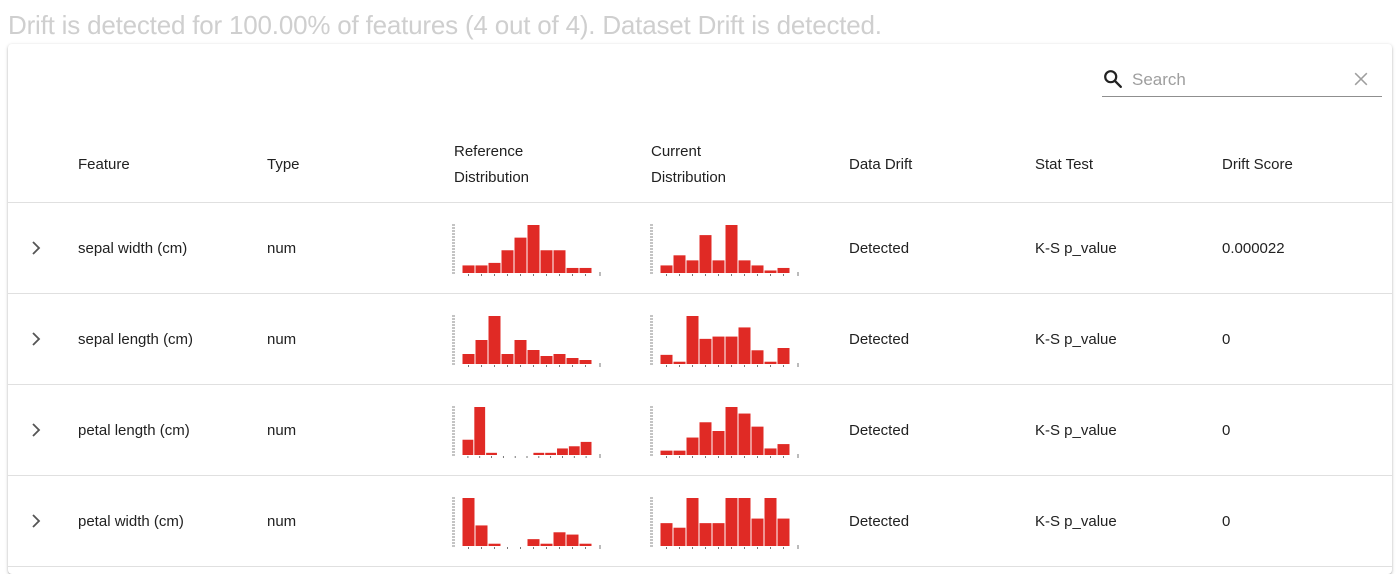 This screenshot has height=574, width=1400. I want to click on column-header-feature: Feature, so click(104, 165).